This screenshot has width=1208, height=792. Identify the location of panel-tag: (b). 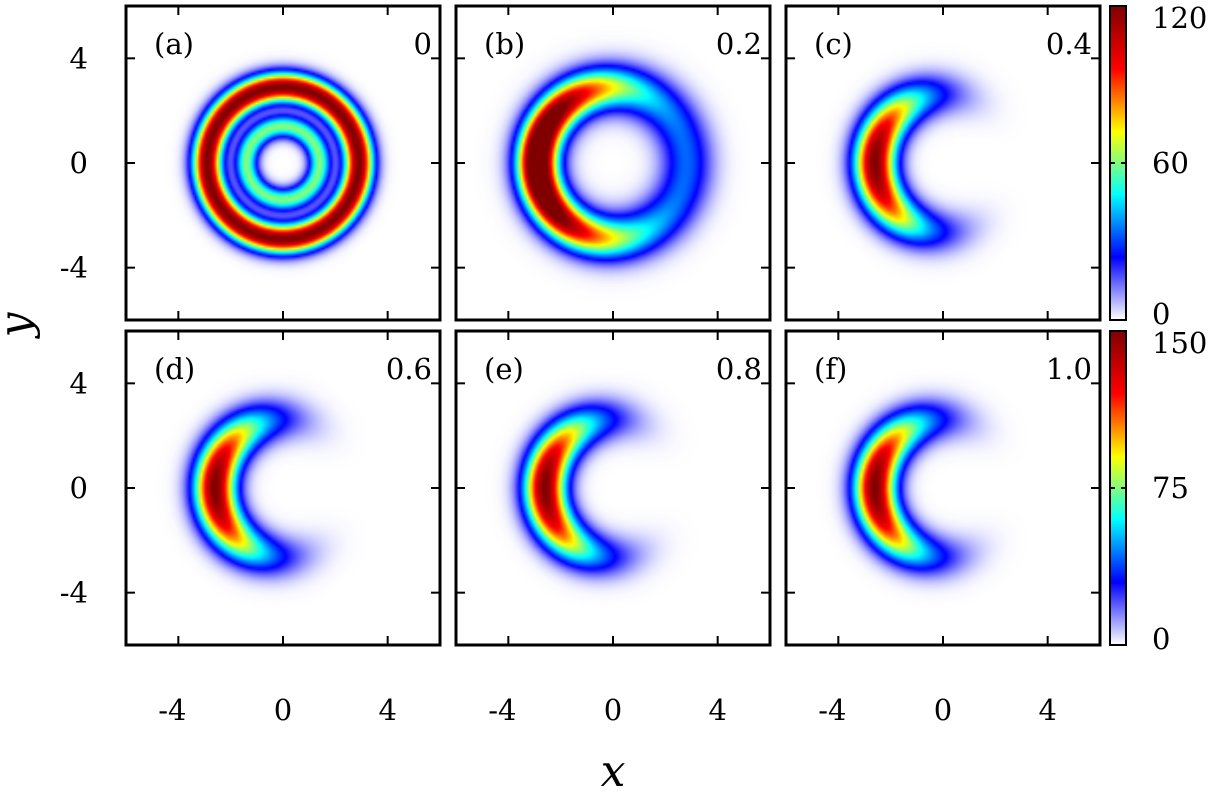
(504, 44).